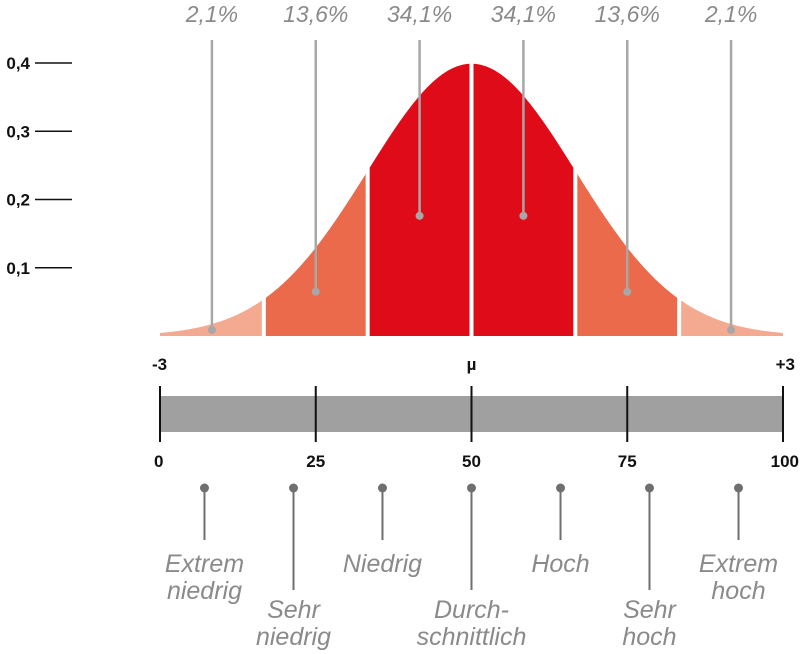 The height and width of the screenshot is (654, 800). What do you see at coordinates (204, 591) in the screenshot?
I see `category-label-1-line-2: niedrig` at bounding box center [204, 591].